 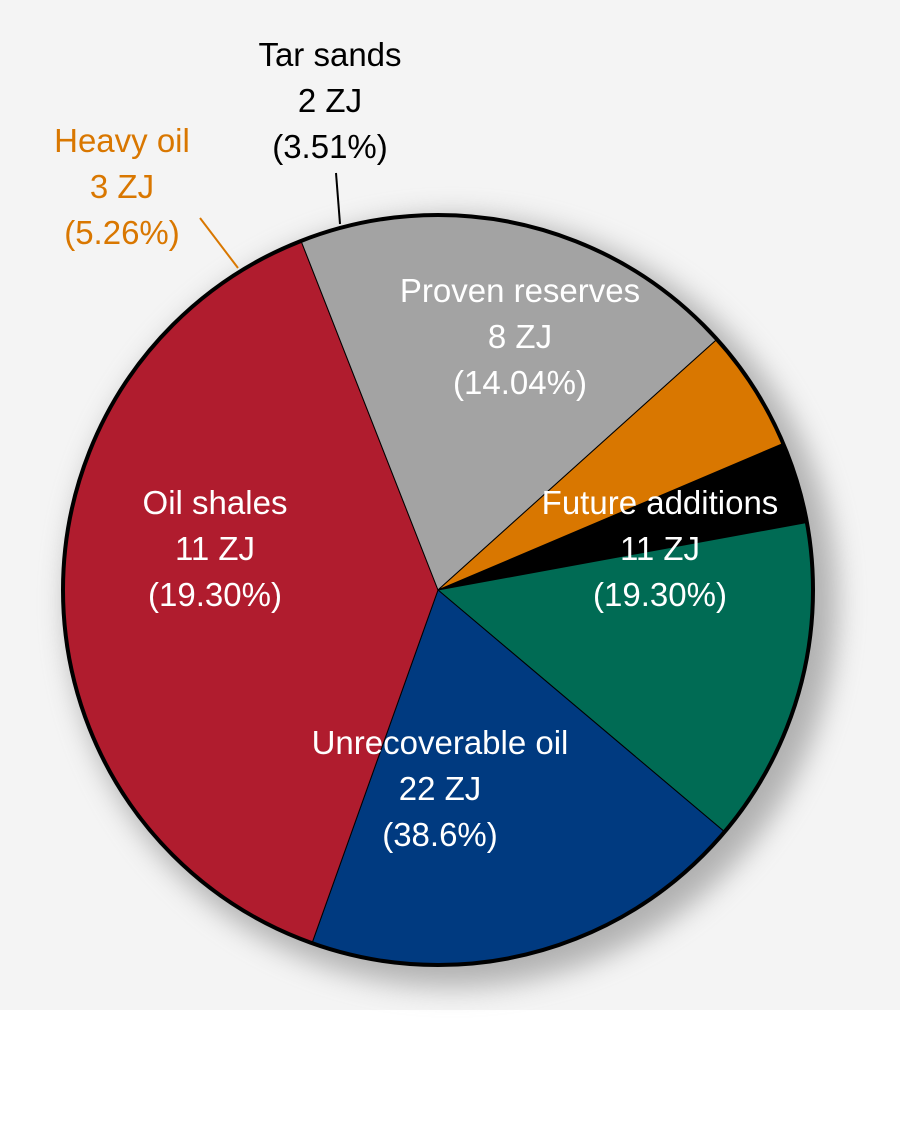 What do you see at coordinates (219, 243) in the screenshot?
I see `leader-line-heavy-oil` at bounding box center [219, 243].